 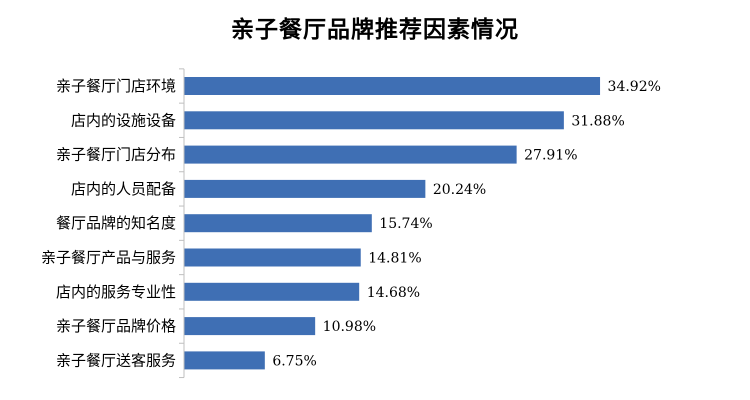 What do you see at coordinates (597, 121) in the screenshot?
I see `data-label: 31.88%` at bounding box center [597, 121].